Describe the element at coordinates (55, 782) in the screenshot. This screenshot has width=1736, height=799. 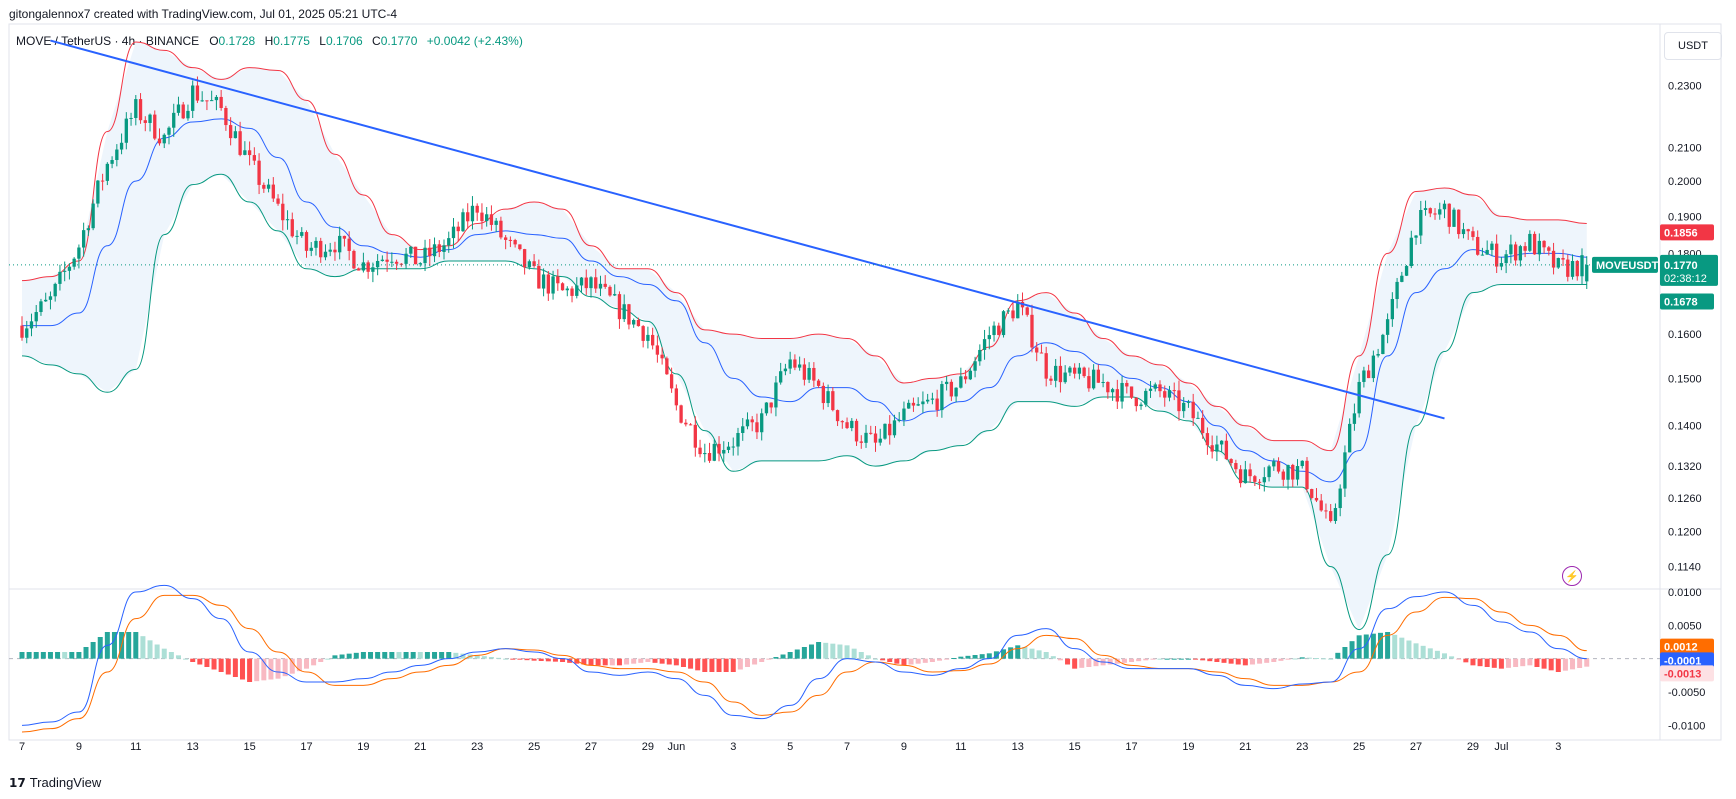
I see `tradingview-logo: 17 TradingView` at that location.